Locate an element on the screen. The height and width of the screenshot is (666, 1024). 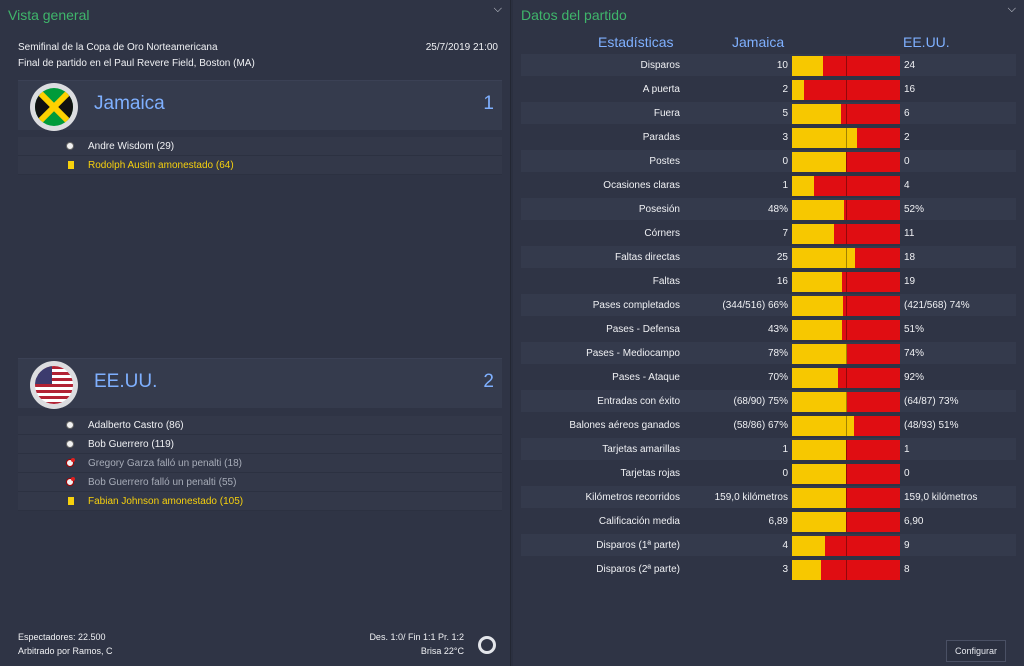
stats-panel-title: Datos del partido is located at coordinates (574, 15).